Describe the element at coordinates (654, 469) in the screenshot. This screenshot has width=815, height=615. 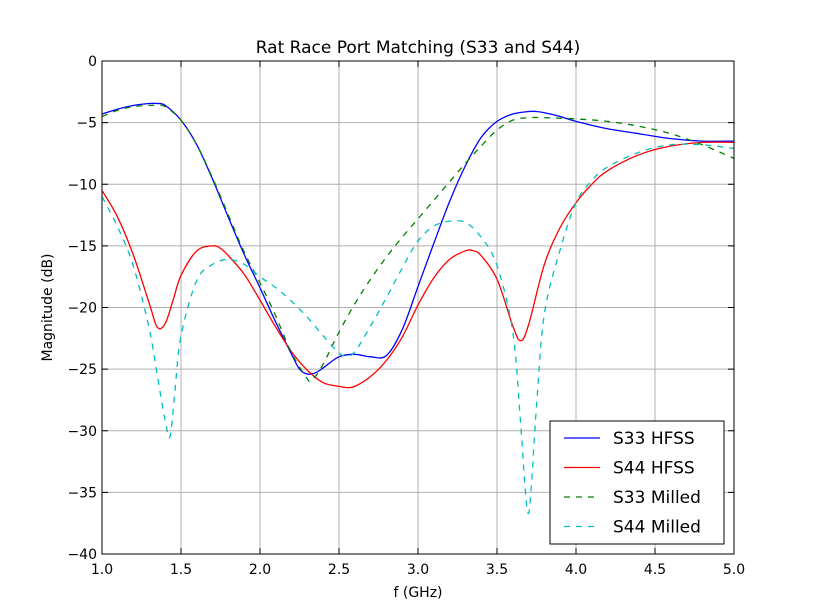
I see `legend-label-s44-hfss: S44 HFSS` at that location.